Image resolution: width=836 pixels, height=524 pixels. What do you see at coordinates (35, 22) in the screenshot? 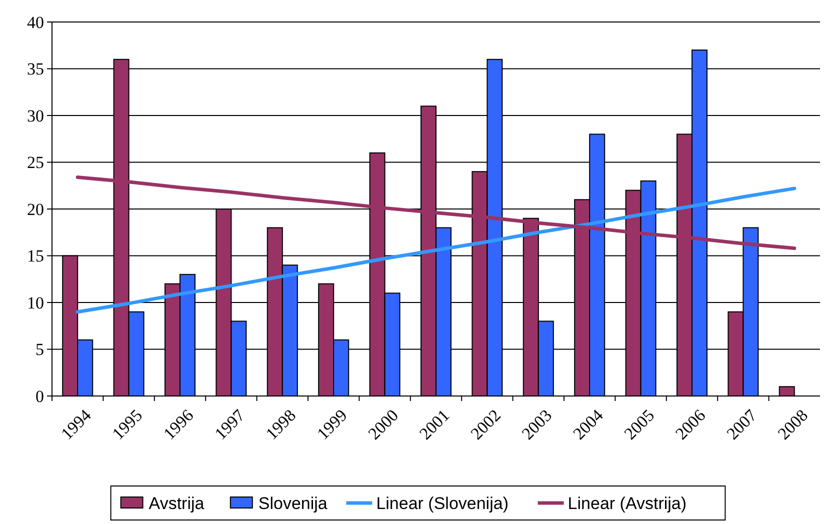
I see `y-tick-label: 40` at bounding box center [35, 22].